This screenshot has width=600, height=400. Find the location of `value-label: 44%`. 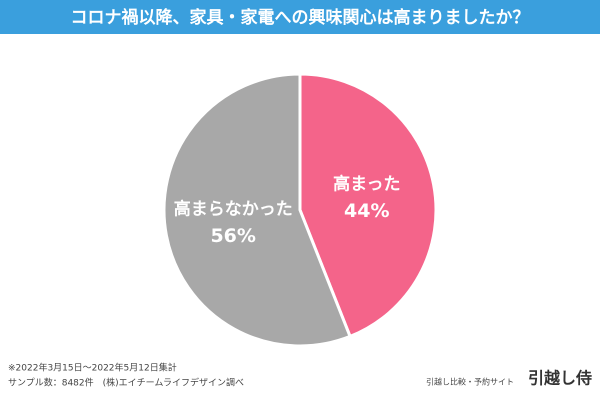

value-label: 44% is located at coordinates (366, 211).